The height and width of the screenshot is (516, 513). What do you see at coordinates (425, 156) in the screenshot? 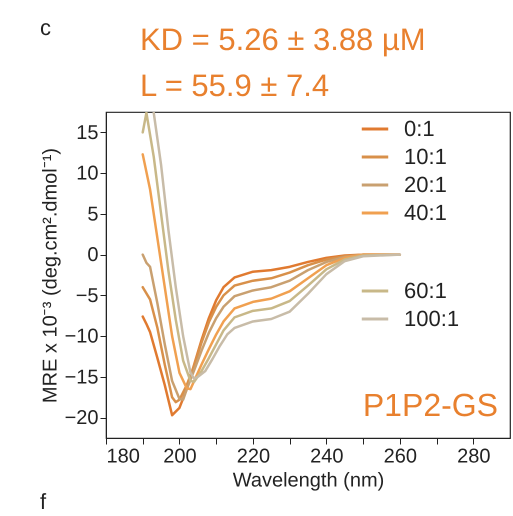
I see `legend-label: 10:1` at bounding box center [425, 156].